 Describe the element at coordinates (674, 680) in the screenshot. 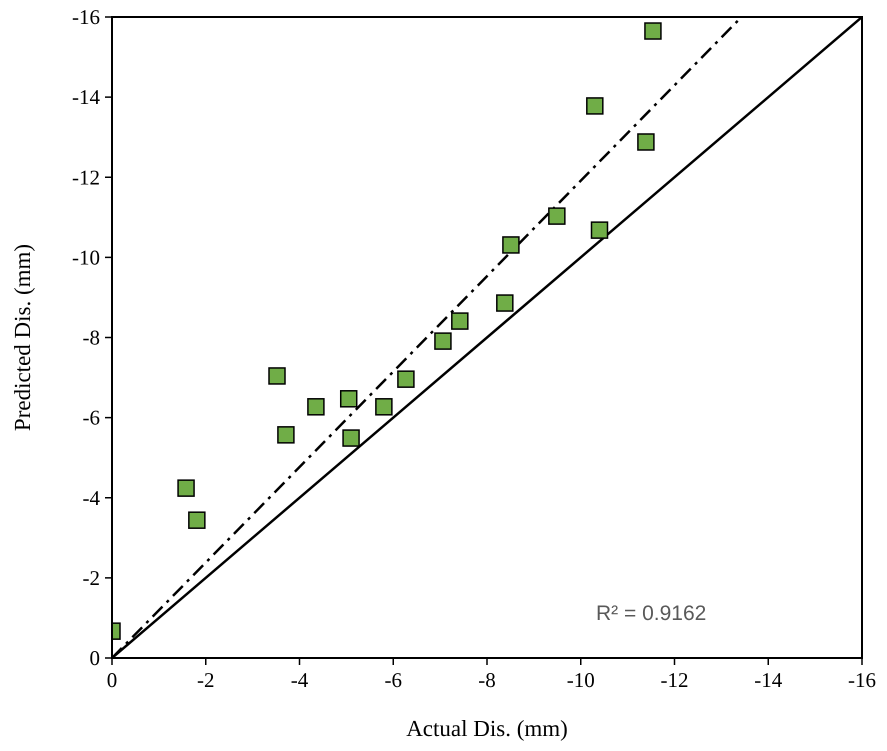

I see `x-tick-label: -12` at that location.